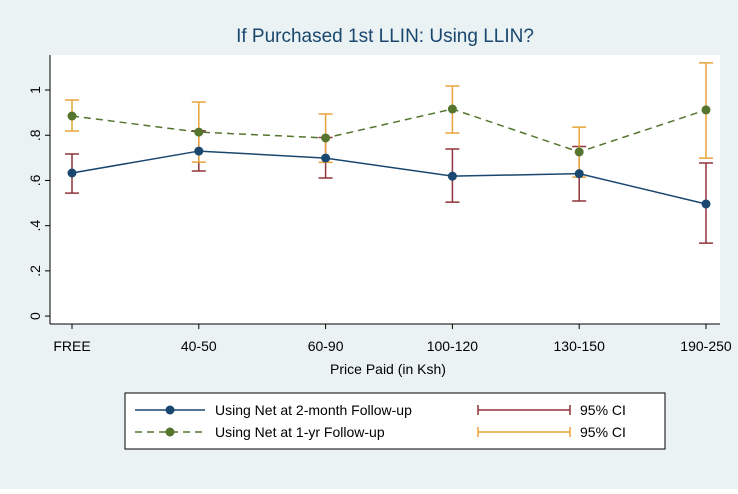  I want to click on y-tick-label: .8, so click(35, 135).